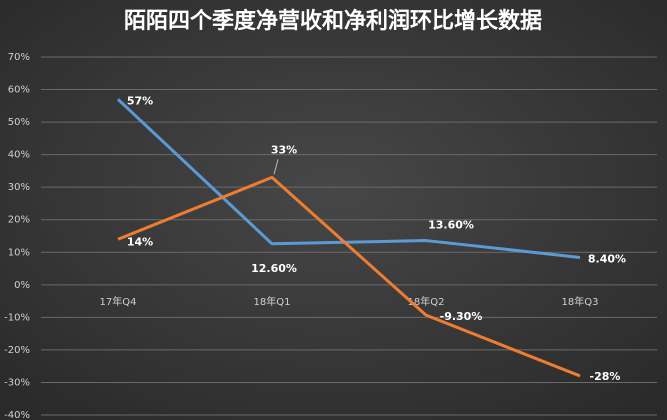 This screenshot has height=420, width=667. Describe the element at coordinates (17, 382) in the screenshot. I see `y-tick-label: -30%` at that location.